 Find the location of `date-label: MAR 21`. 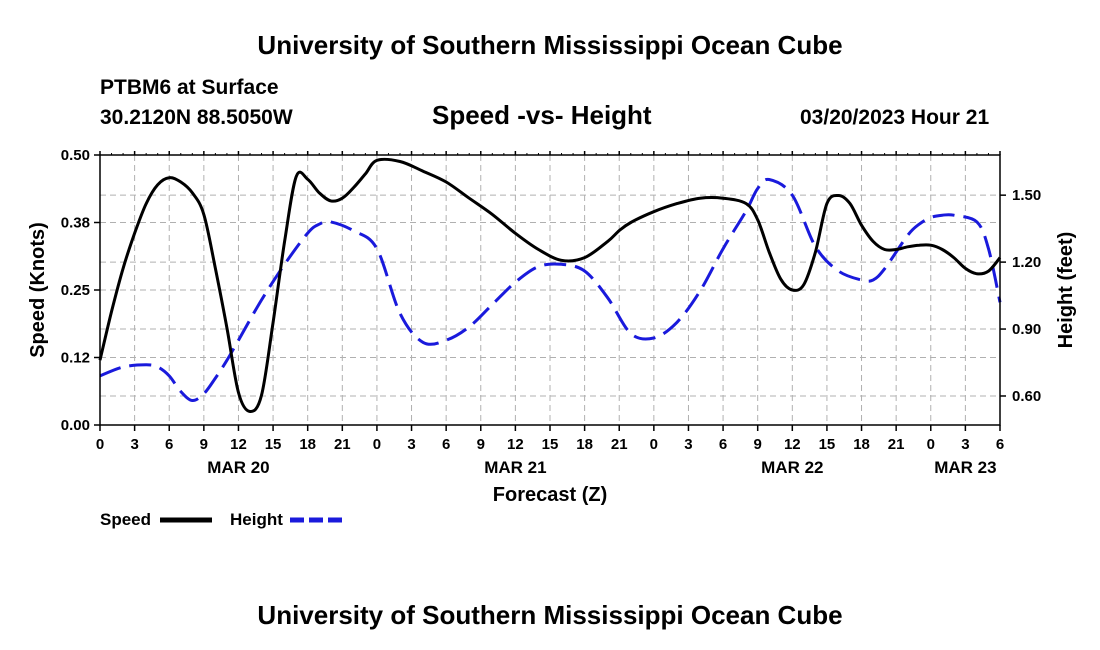

date-label: MAR 21 is located at coordinates (515, 467).